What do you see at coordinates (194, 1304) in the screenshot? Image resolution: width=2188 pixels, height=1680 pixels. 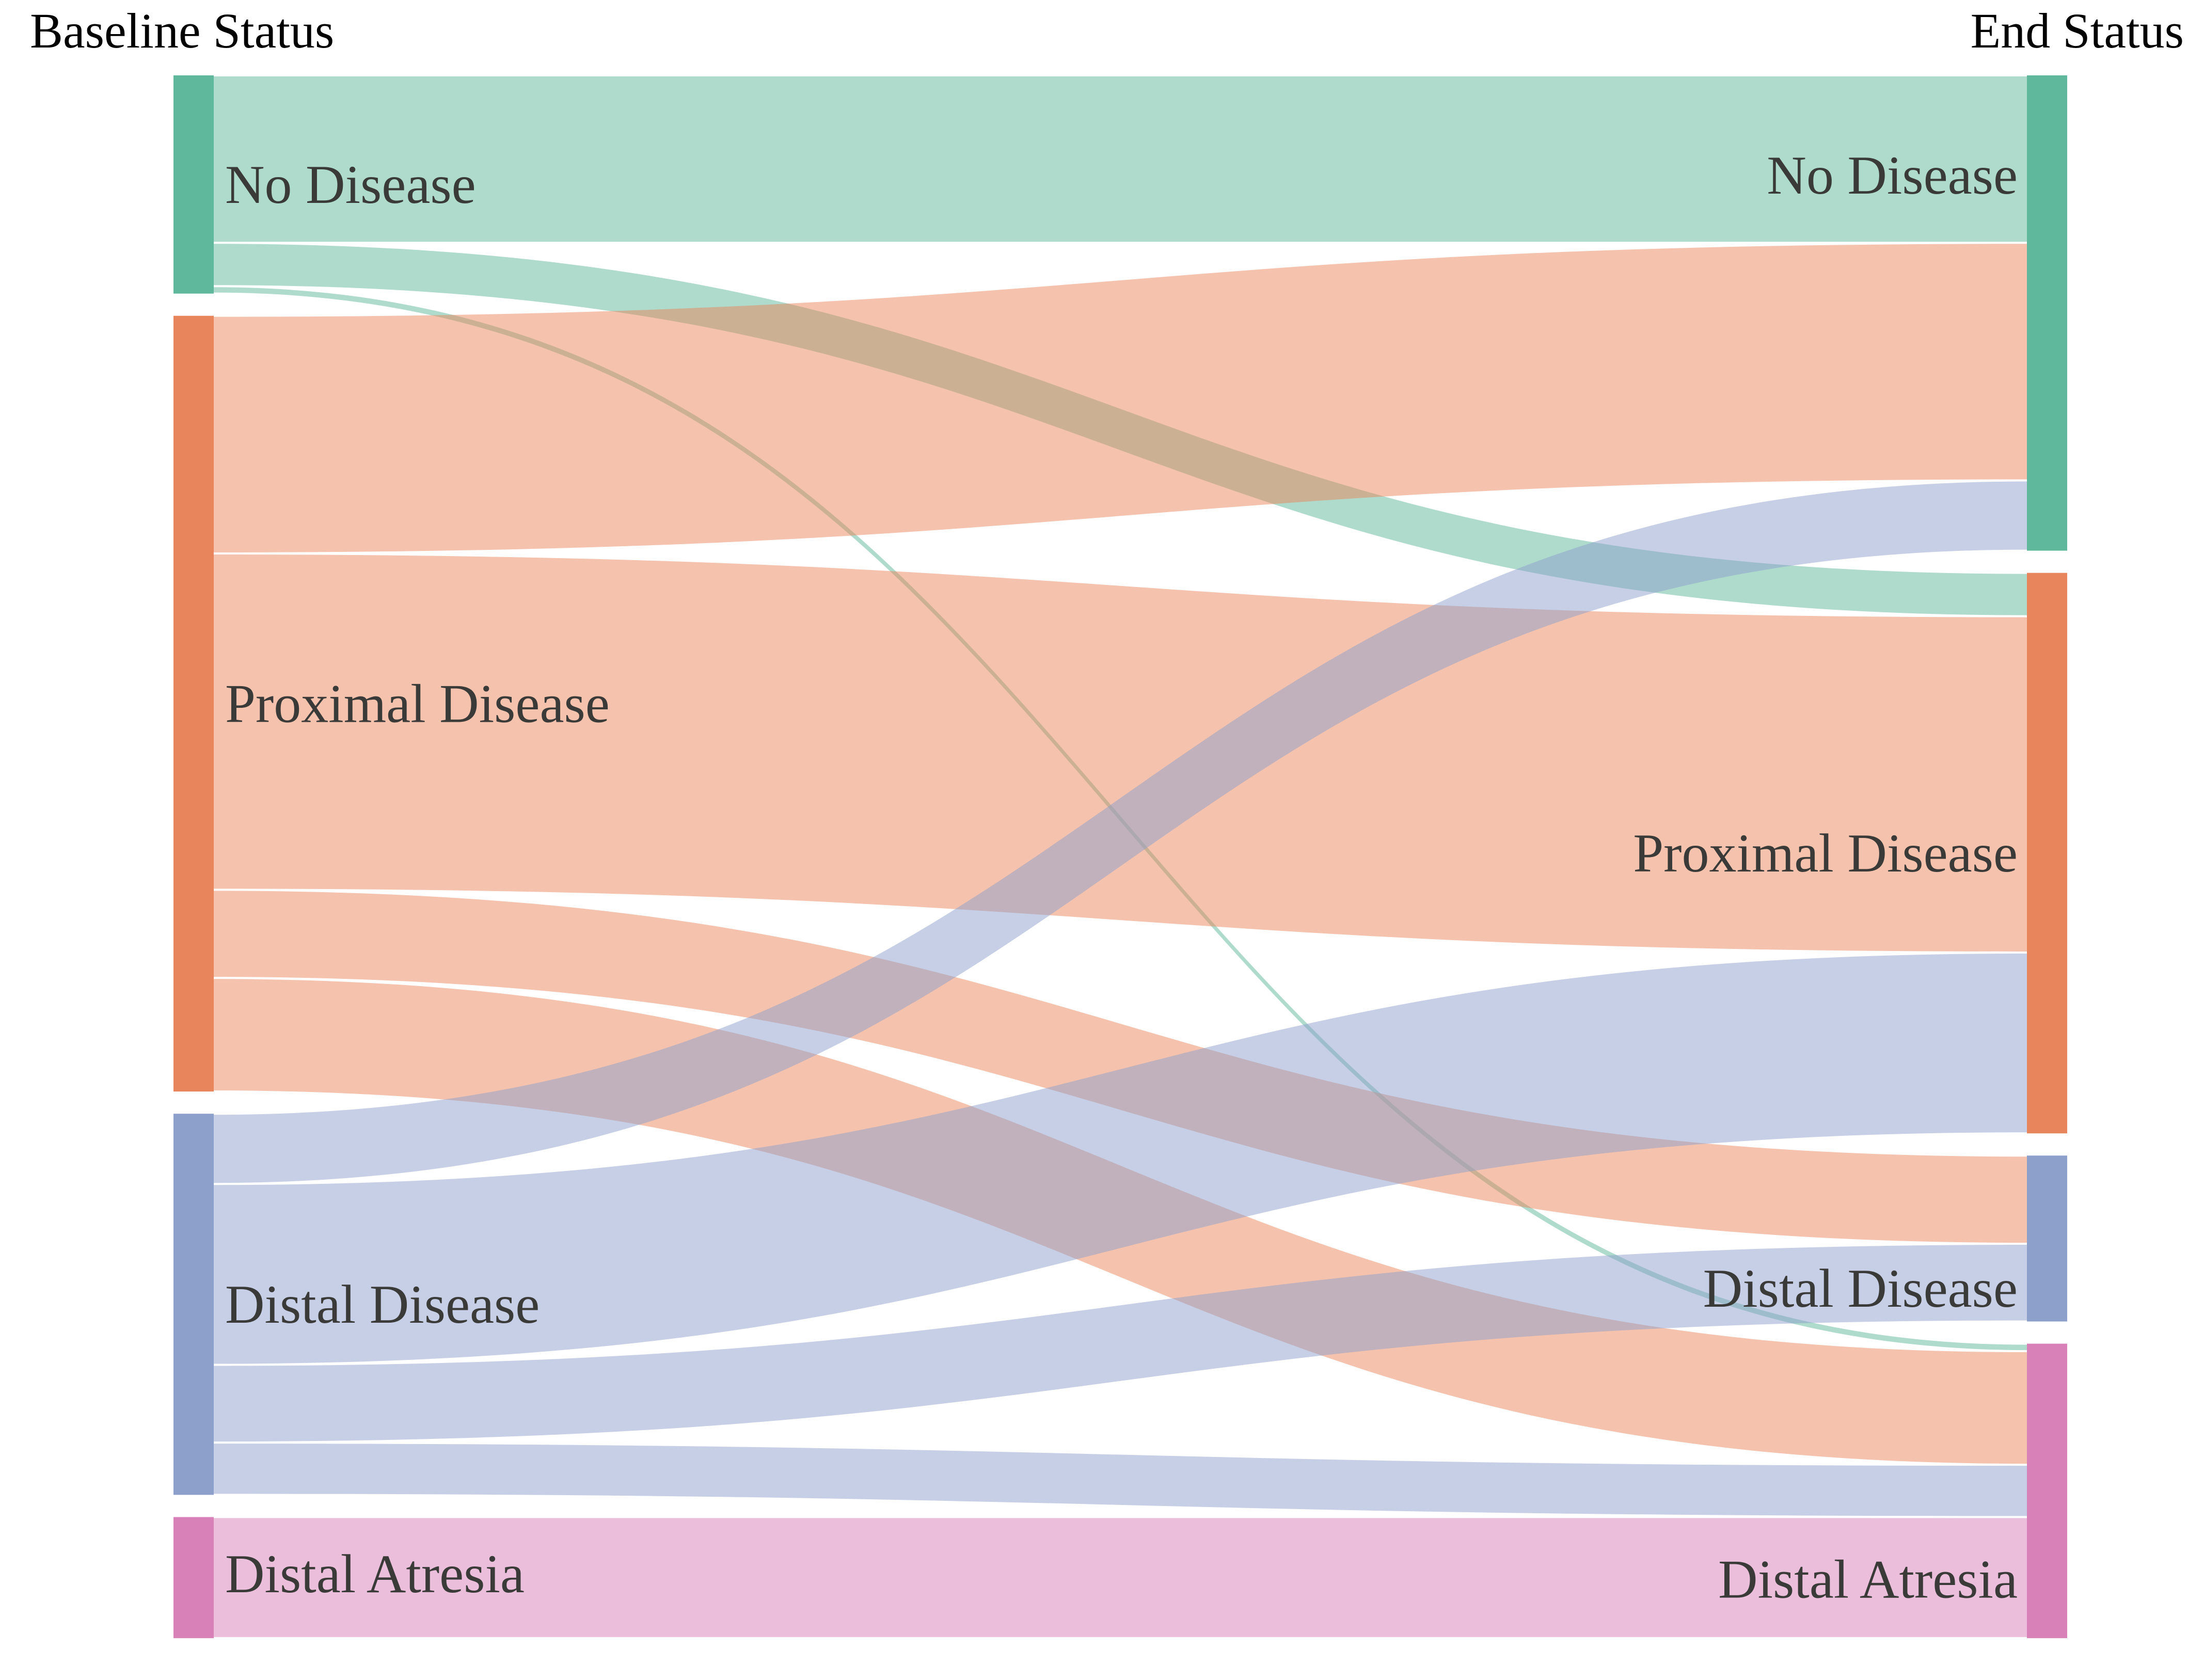 I see `node-baseline-distal_disease` at bounding box center [194, 1304].